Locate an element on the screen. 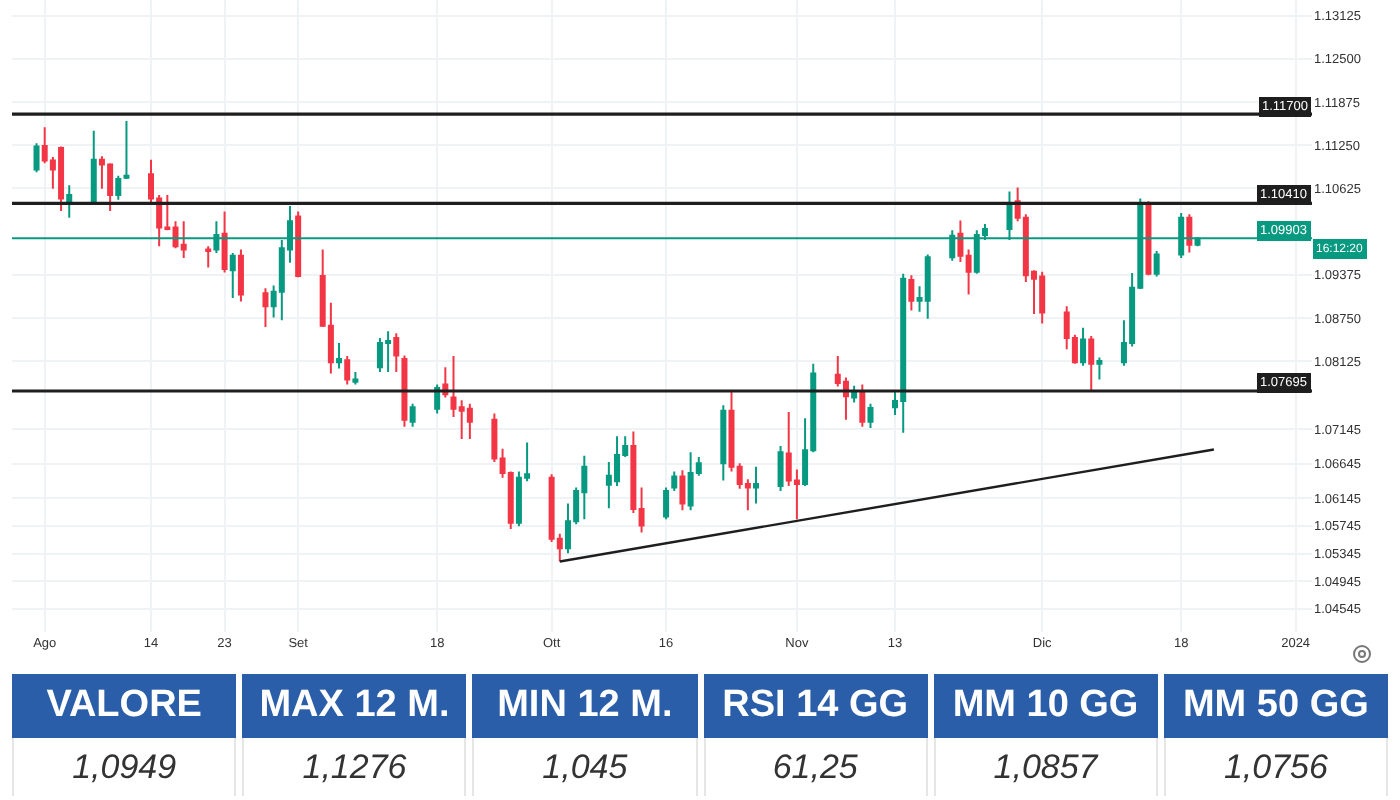 This screenshot has height=800, width=1400. category-label: MM 50 GG is located at coordinates (1276, 706).